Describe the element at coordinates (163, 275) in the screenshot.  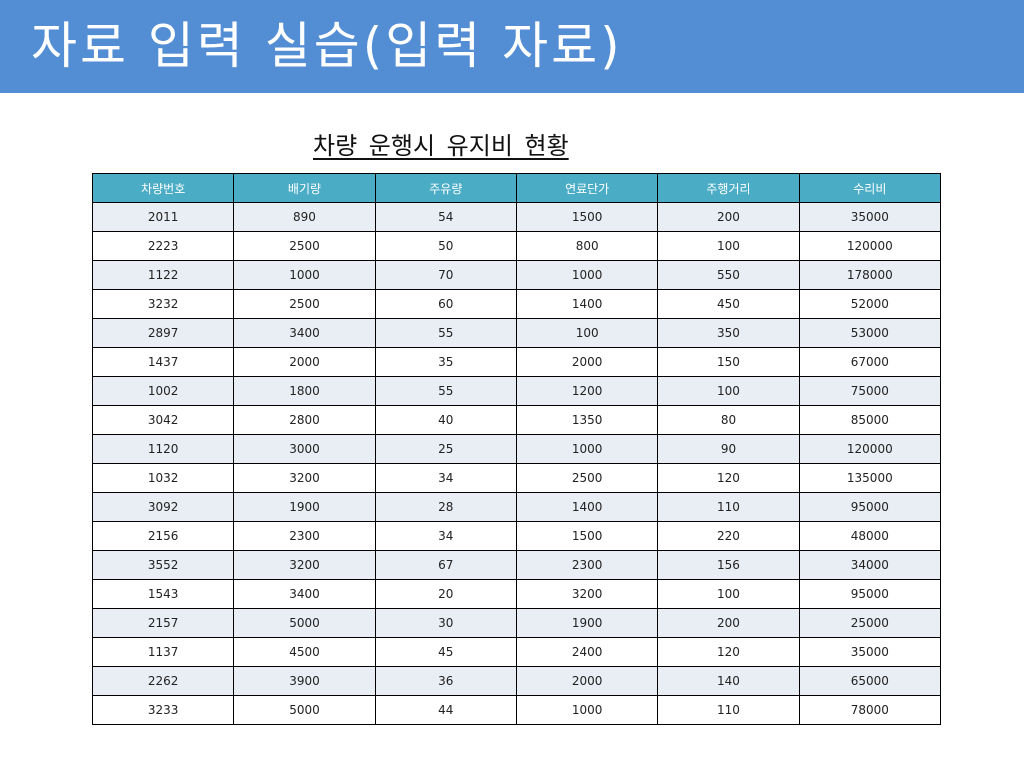
I see `cell-vehicle-number: 1122` at that location.